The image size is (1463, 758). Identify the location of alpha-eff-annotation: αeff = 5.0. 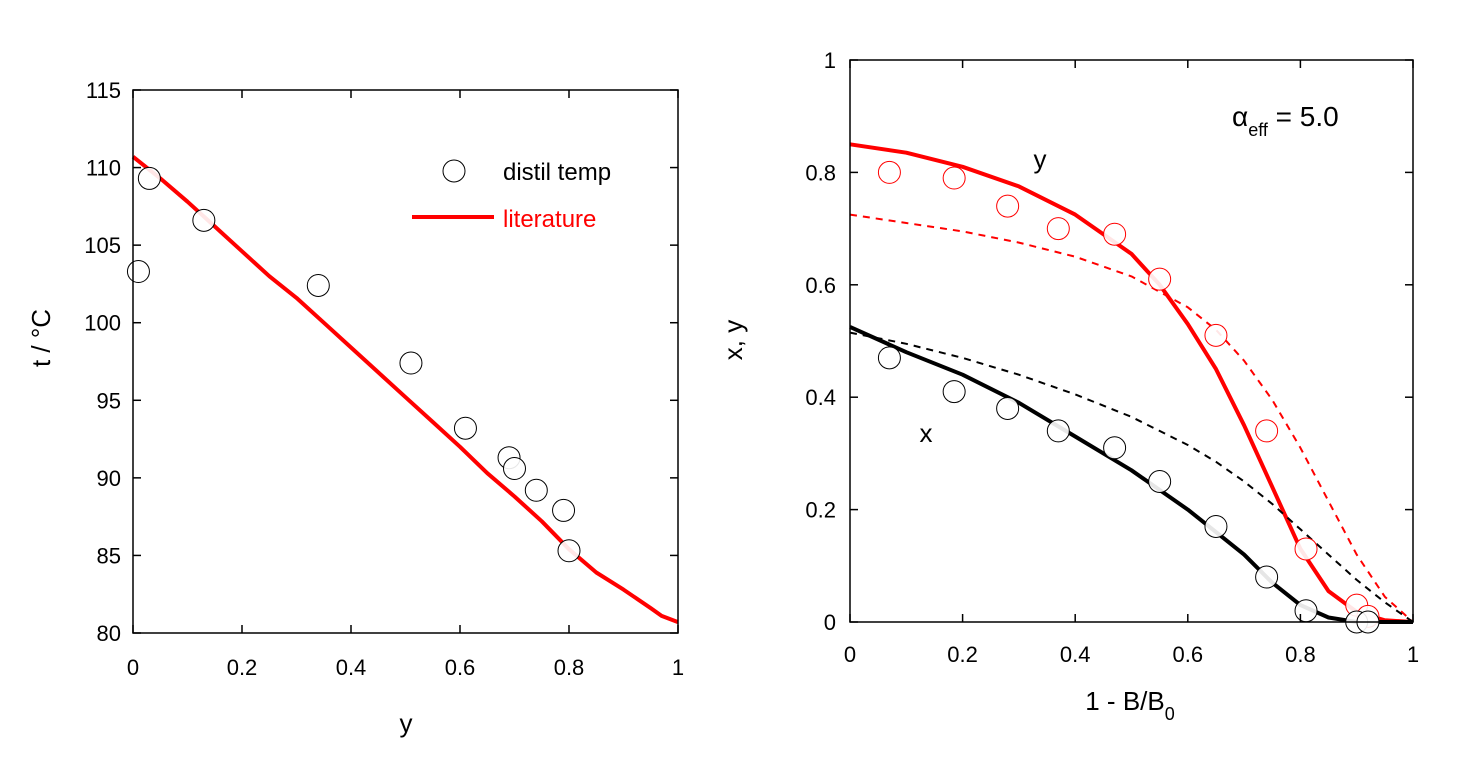
(1285, 120).